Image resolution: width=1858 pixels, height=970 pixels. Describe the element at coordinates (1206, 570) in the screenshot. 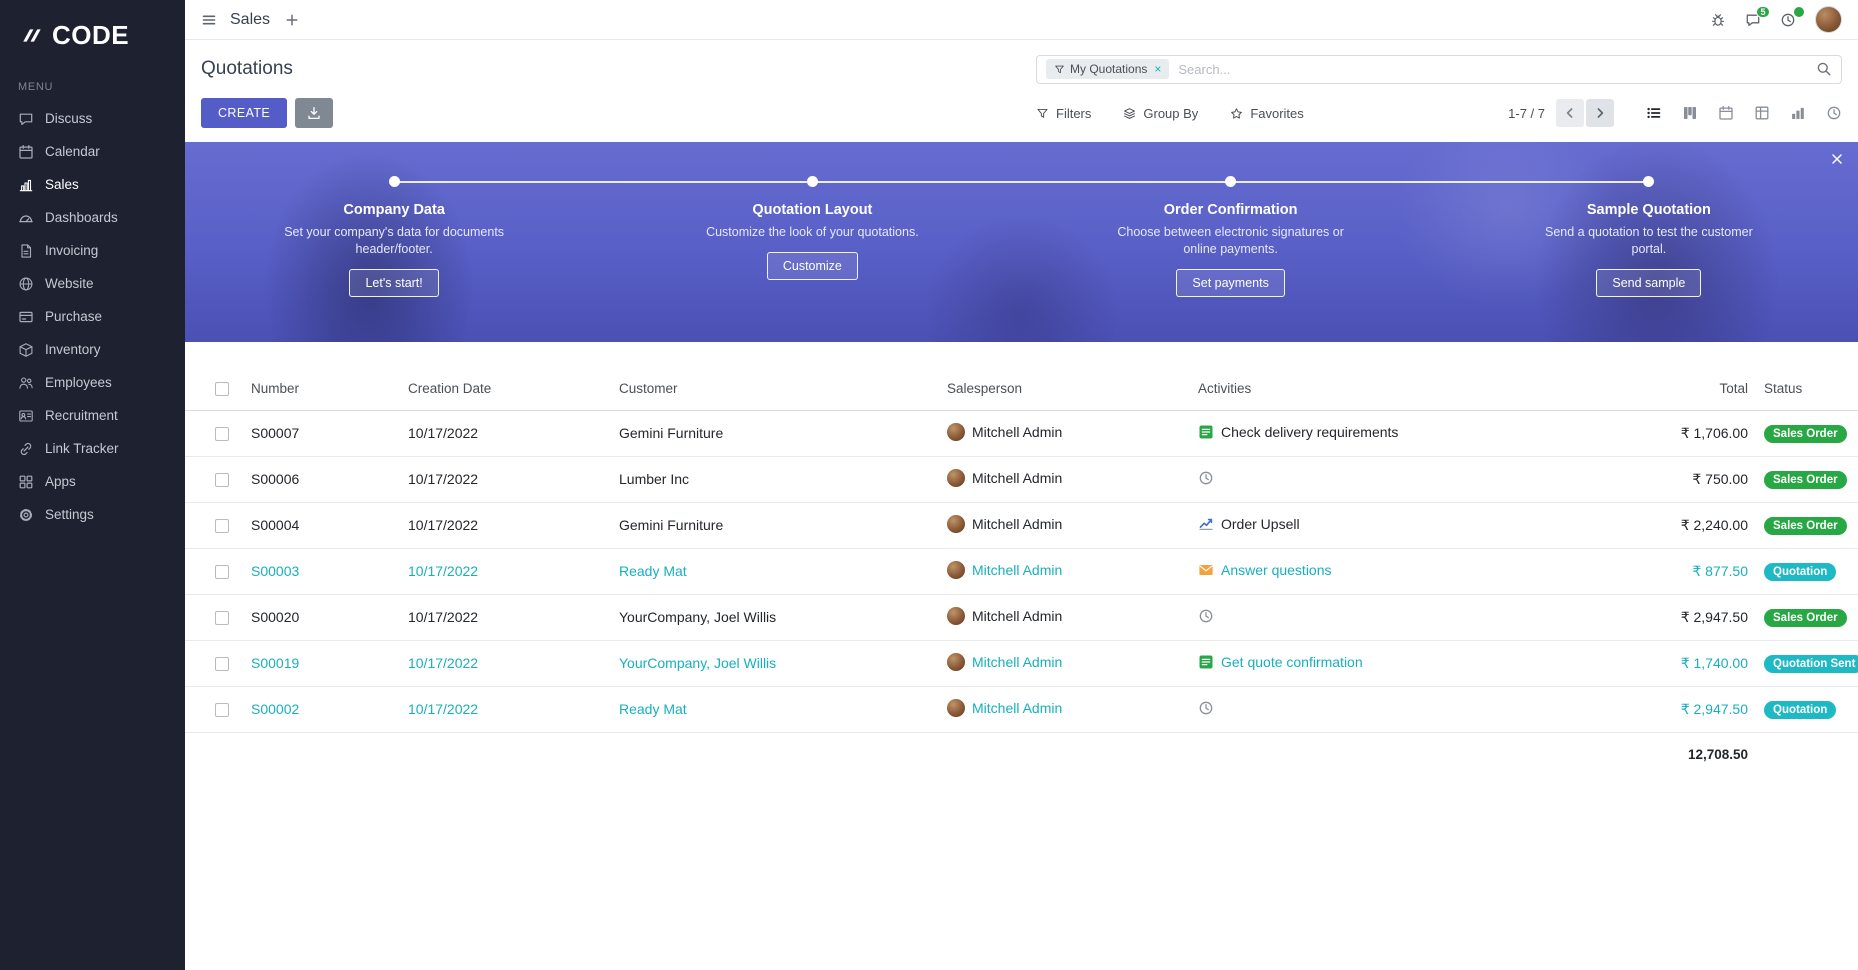

I see `email-activity-icon` at that location.